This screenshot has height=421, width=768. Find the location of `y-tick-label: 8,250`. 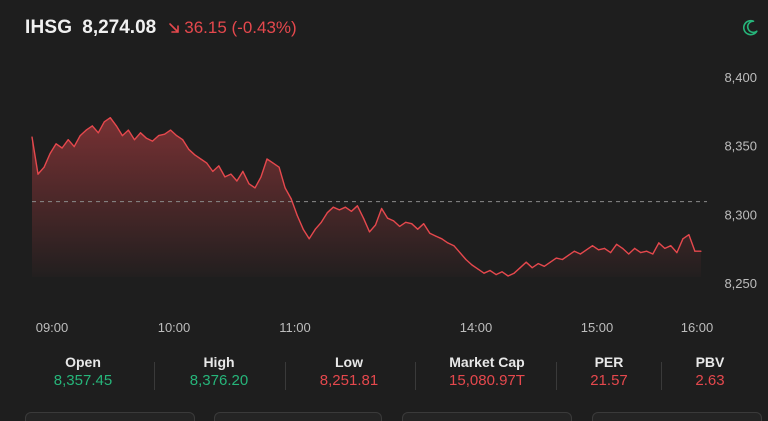

y-tick-label: 8,250 is located at coordinates (740, 283).